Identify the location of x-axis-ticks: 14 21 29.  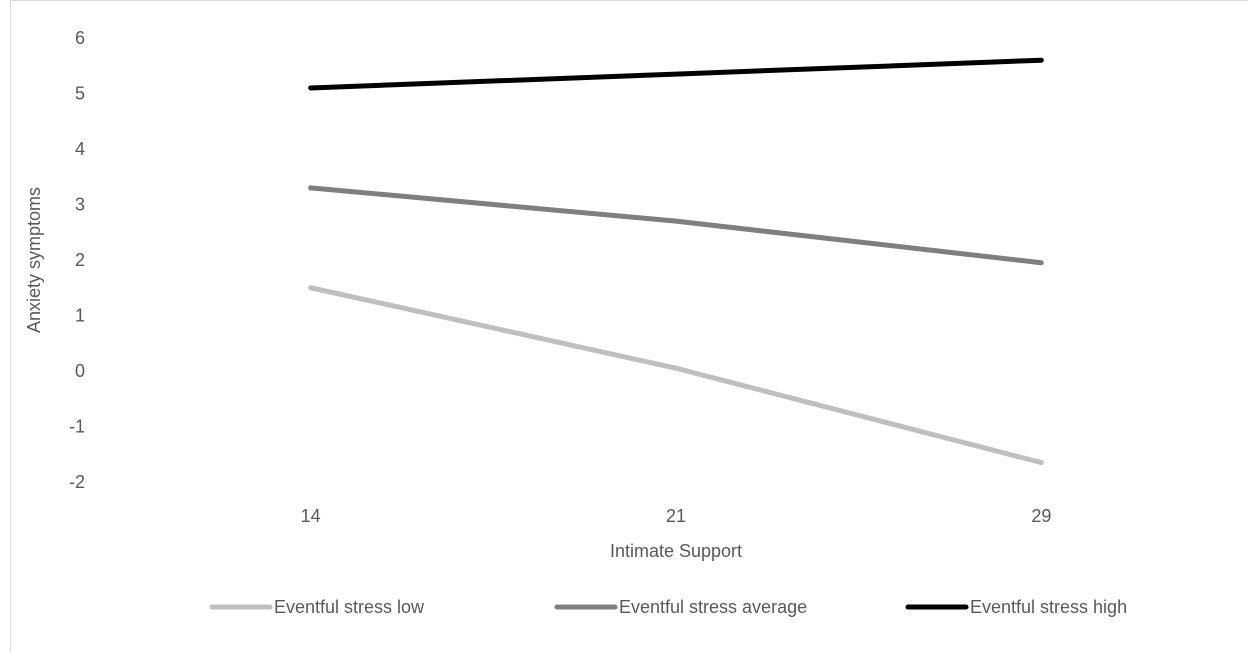
(676, 516).